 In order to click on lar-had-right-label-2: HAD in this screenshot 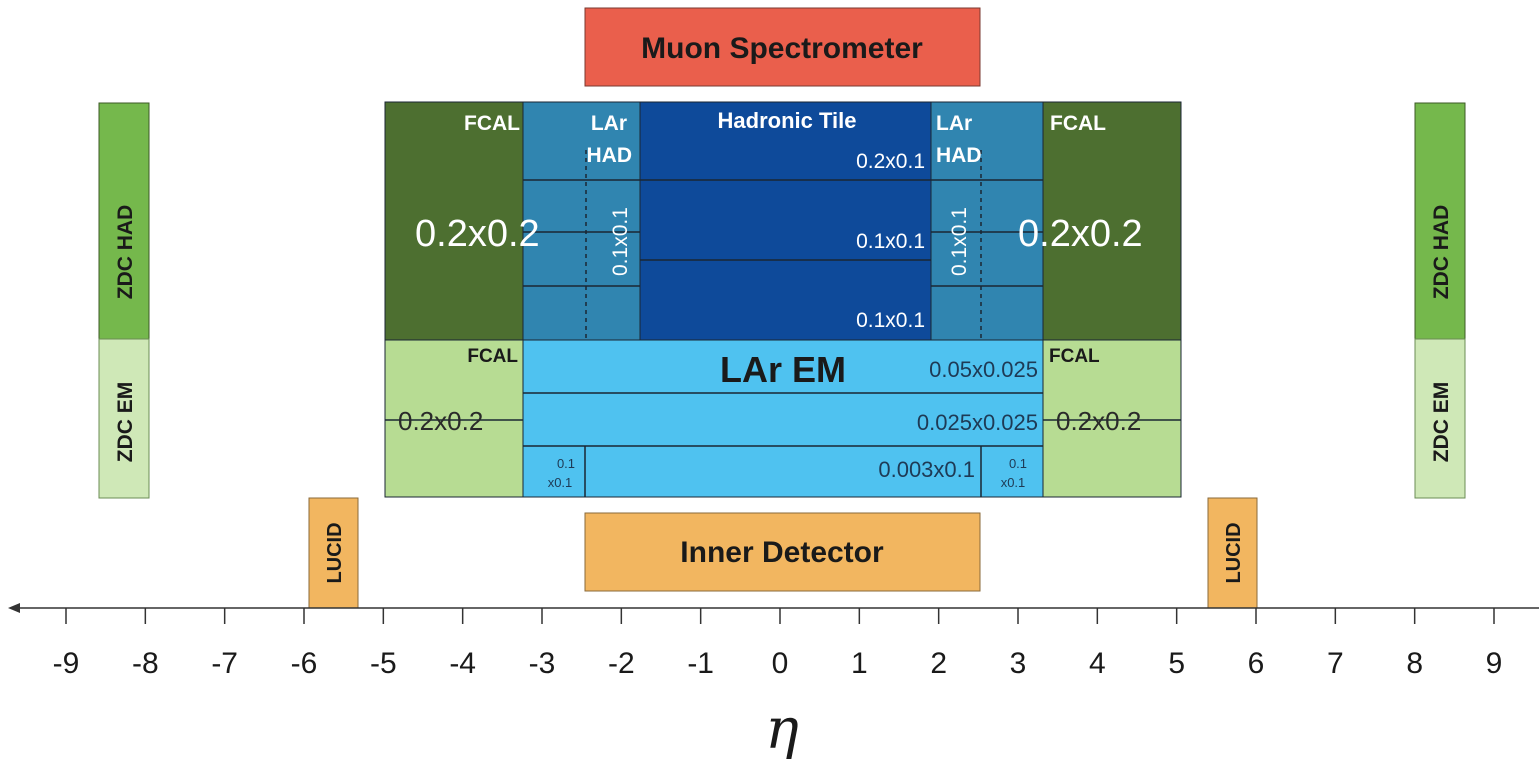, I will do `click(959, 155)`.